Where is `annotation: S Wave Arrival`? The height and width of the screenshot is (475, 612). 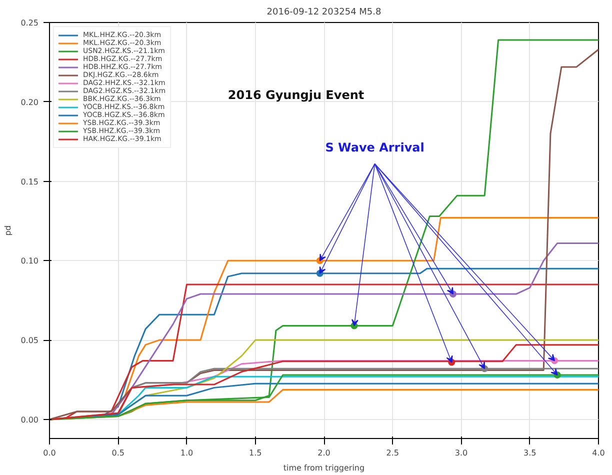 annotation: S Wave Arrival is located at coordinates (374, 147).